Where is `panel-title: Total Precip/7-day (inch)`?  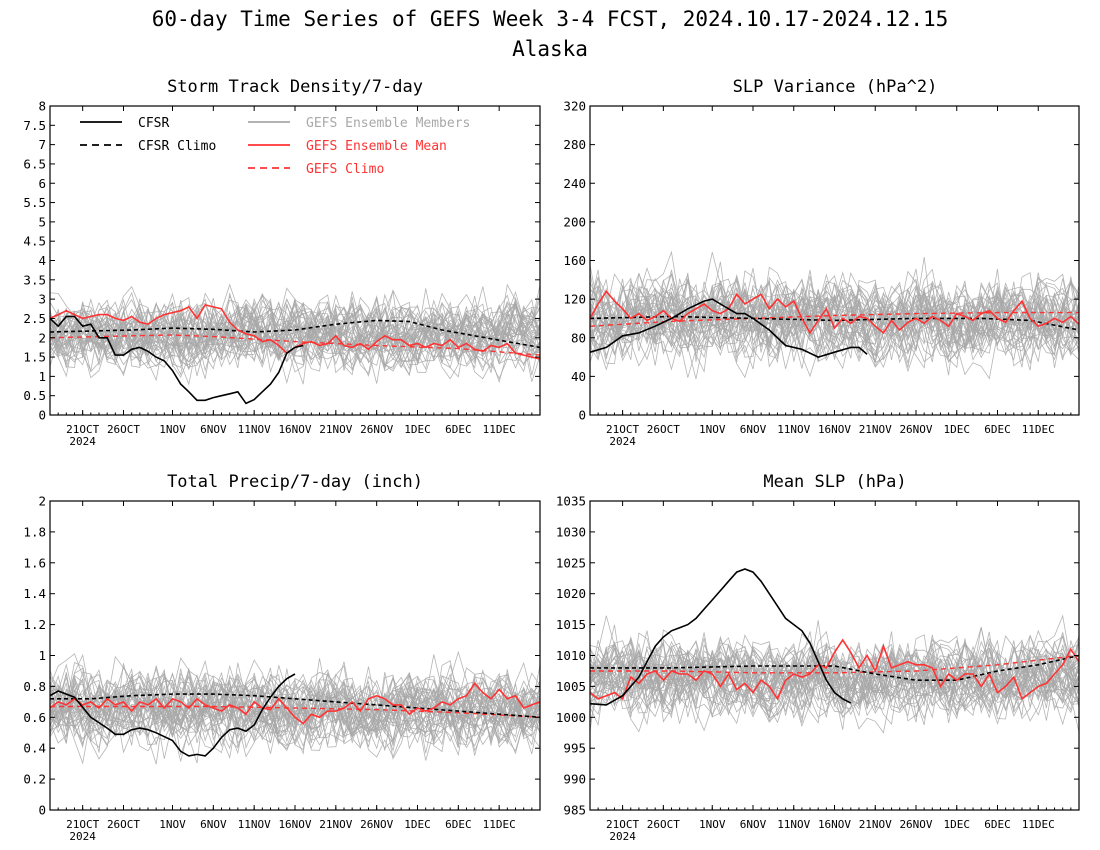
panel-title: Total Precip/7-day (inch) is located at coordinates (295, 482).